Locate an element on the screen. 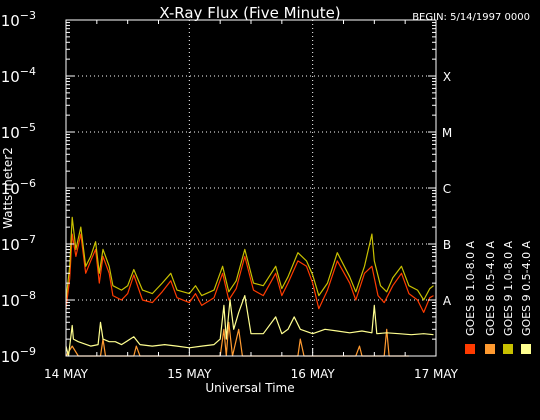 This screenshot has height=420, width=540. flare-class-label: M is located at coordinates (447, 133).